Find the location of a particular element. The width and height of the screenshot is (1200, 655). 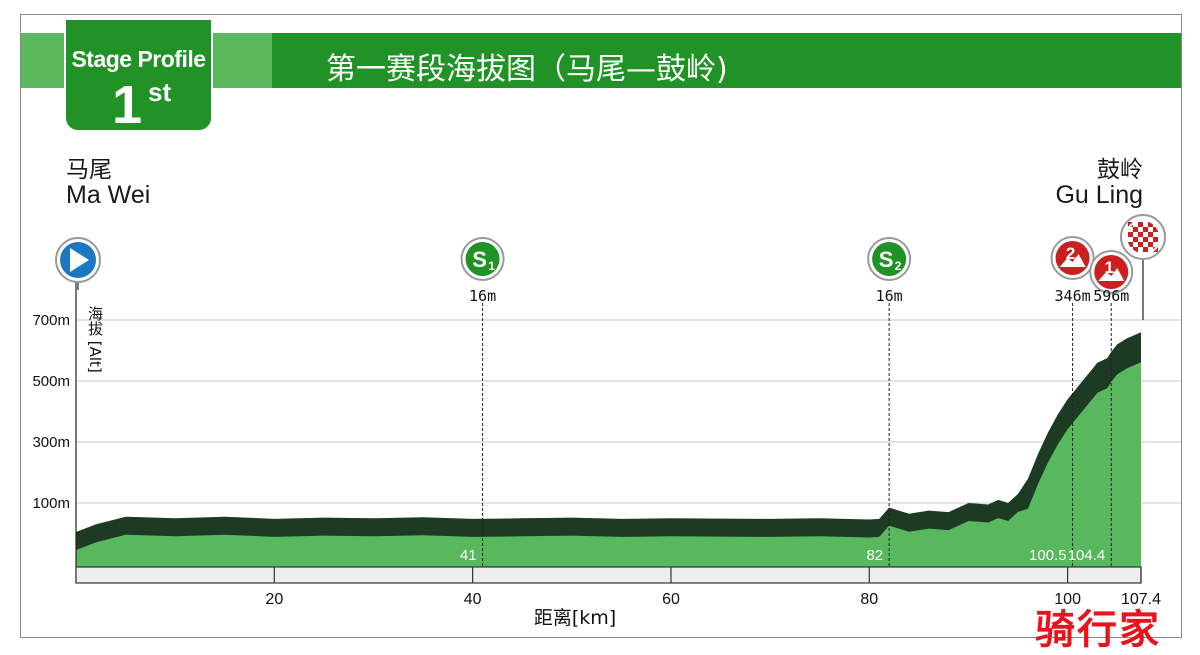

x-axis-bar is located at coordinates (608, 575).